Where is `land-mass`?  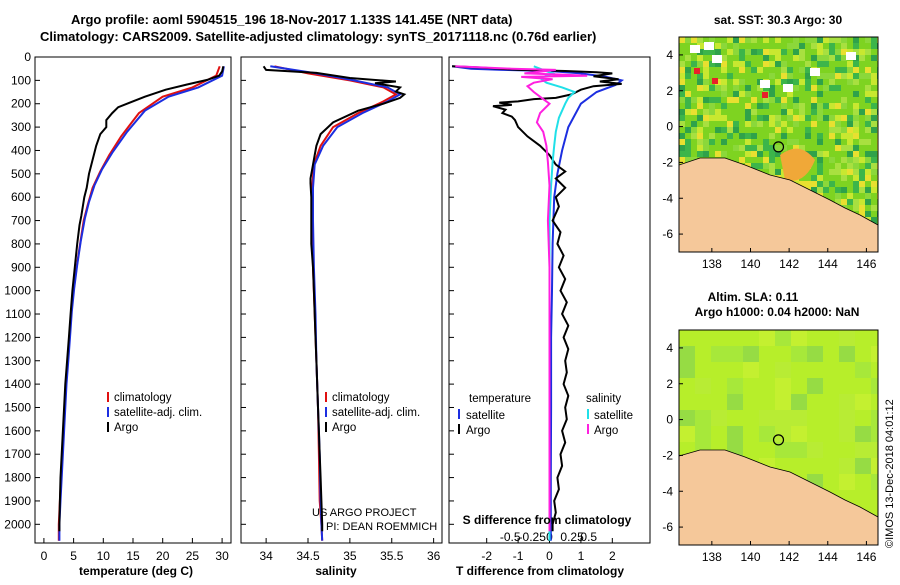
land-mass is located at coordinates (778, 204).